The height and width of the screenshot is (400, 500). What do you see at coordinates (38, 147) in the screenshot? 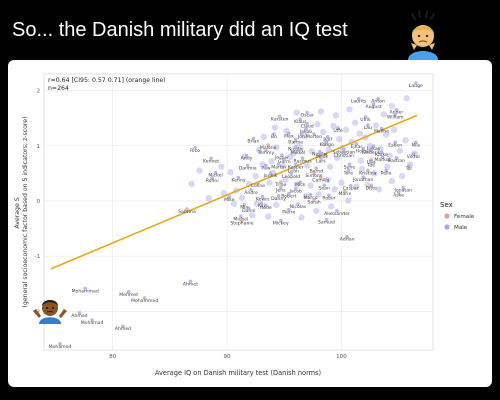
I see `y-tick-label: 1` at bounding box center [38, 147].